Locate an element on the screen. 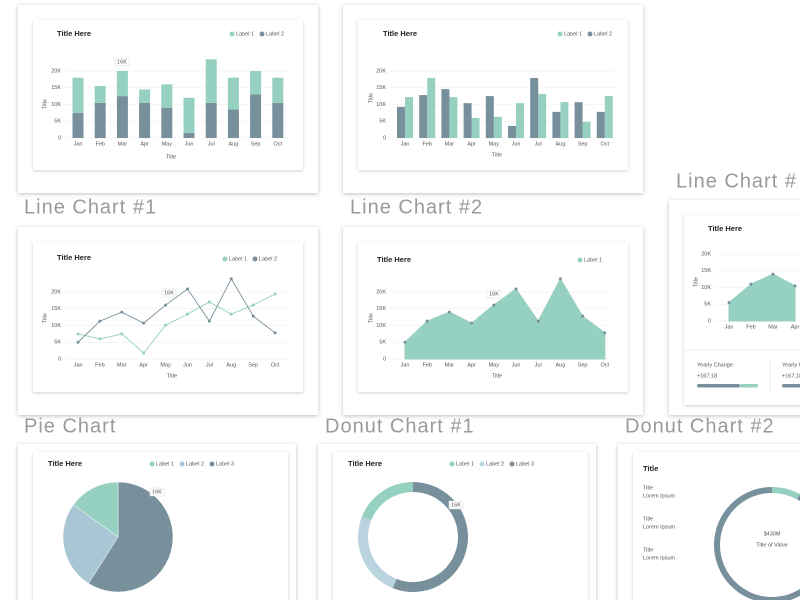 Image resolution: width=800 pixels, height=600 pixels. center-label: Title of Value is located at coordinates (772, 545).